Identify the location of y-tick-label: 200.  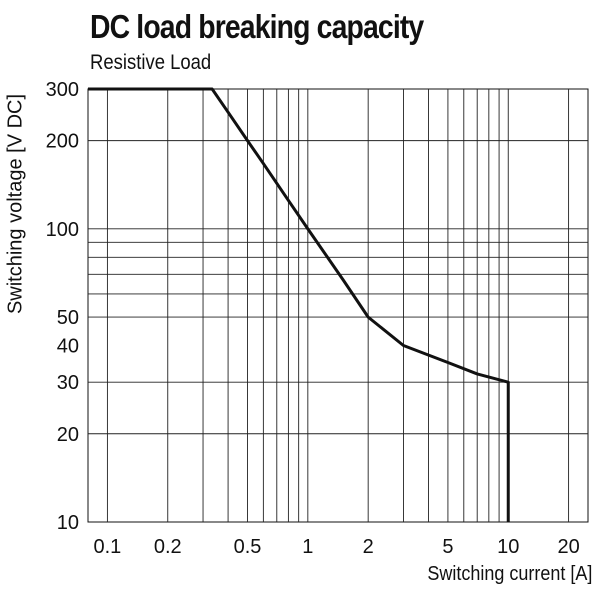
(62, 142).